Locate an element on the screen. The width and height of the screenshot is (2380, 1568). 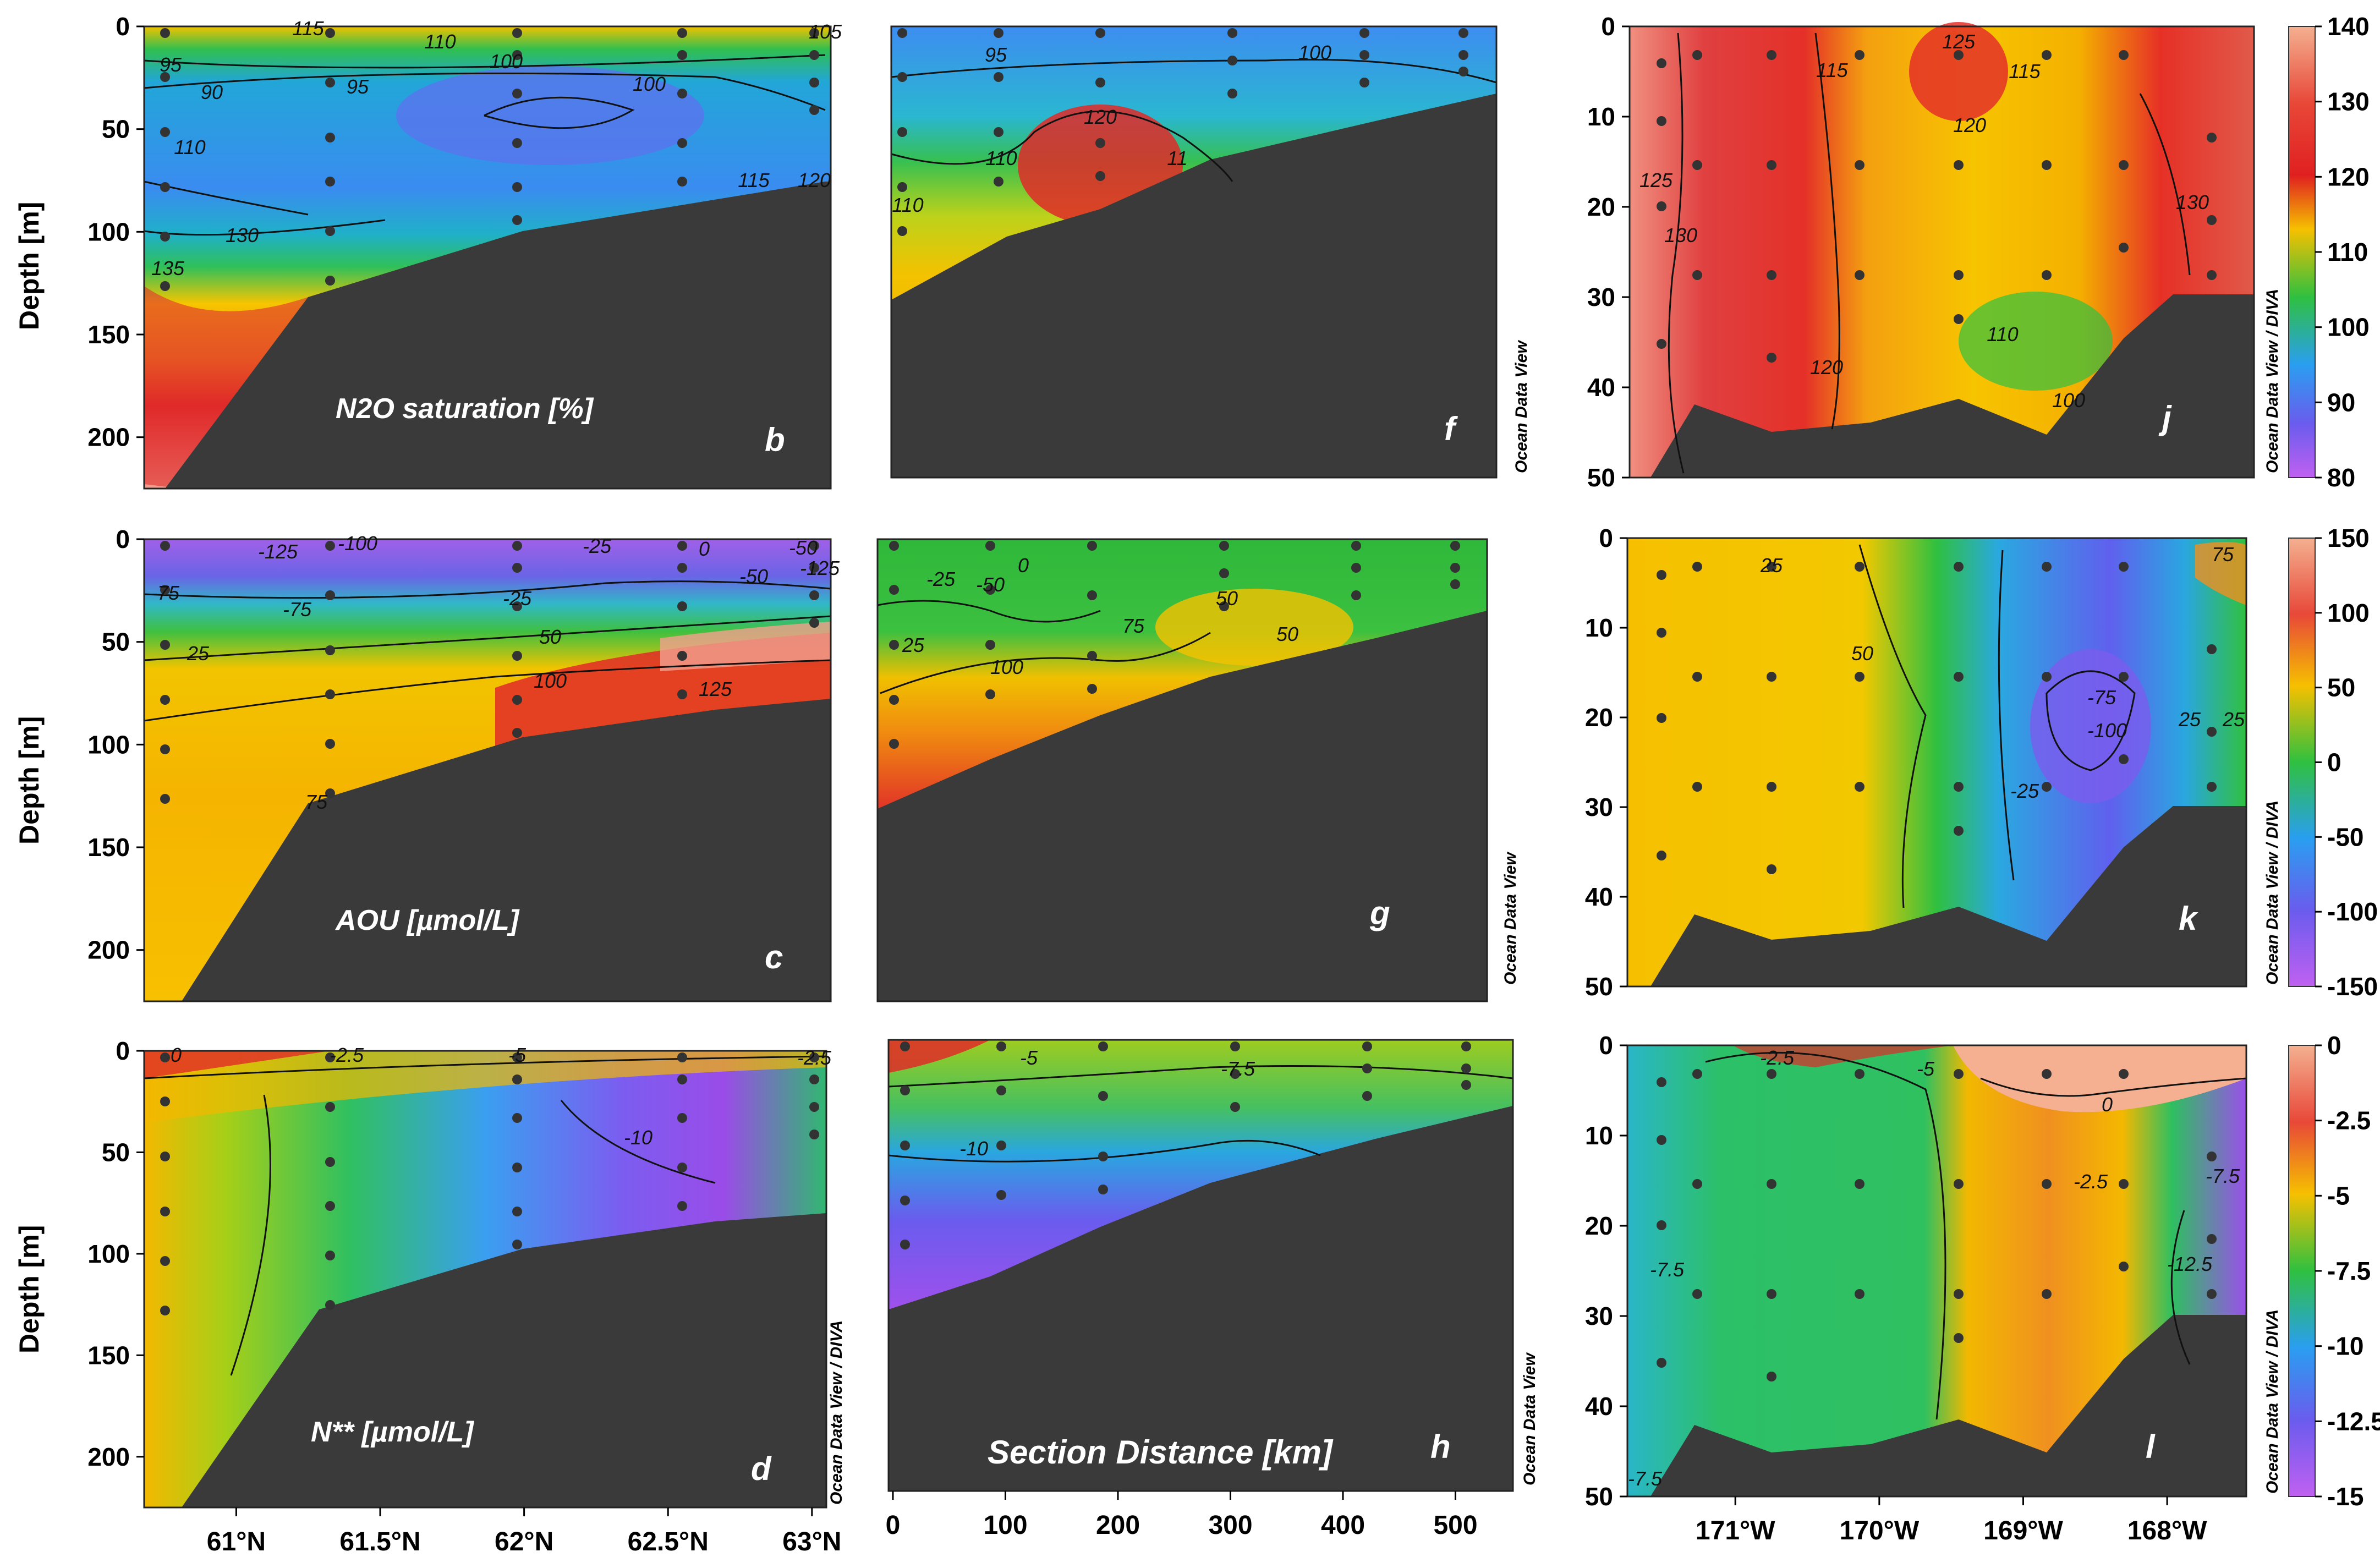
panel-l-high is located at coordinates (2099, 1078).